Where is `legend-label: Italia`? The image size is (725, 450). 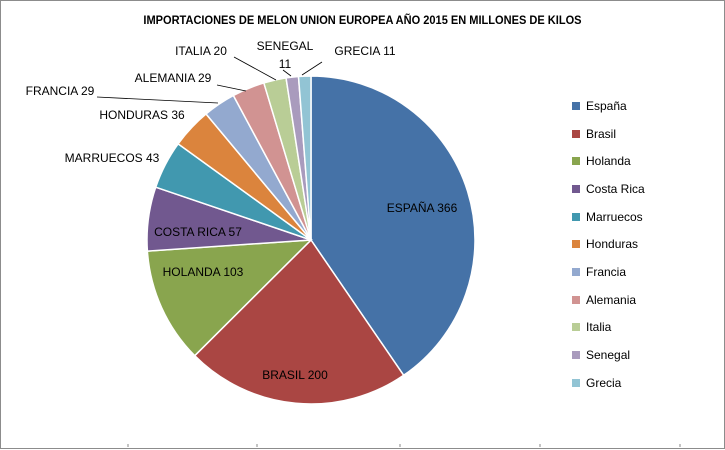 legend-label: Italia is located at coordinates (599, 327).